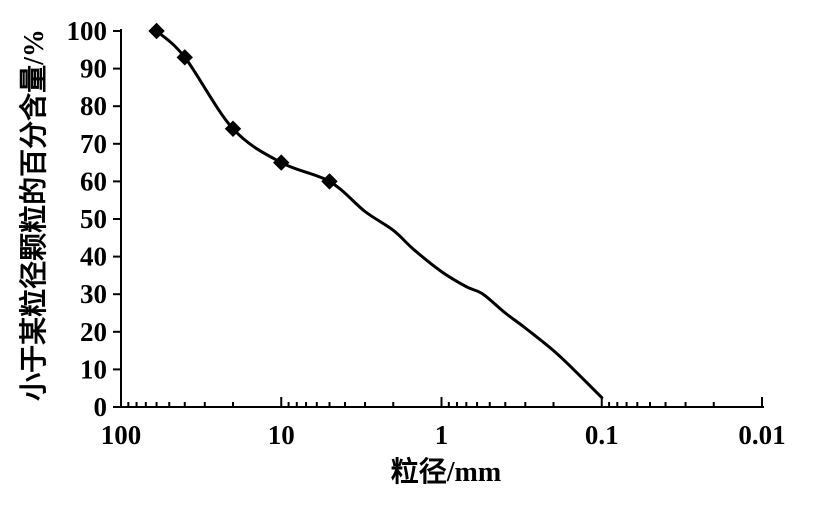 The height and width of the screenshot is (505, 818). I want to click on y-axis-title: 小于某粒径颗粒的百分含量/%, so click(33, 215).